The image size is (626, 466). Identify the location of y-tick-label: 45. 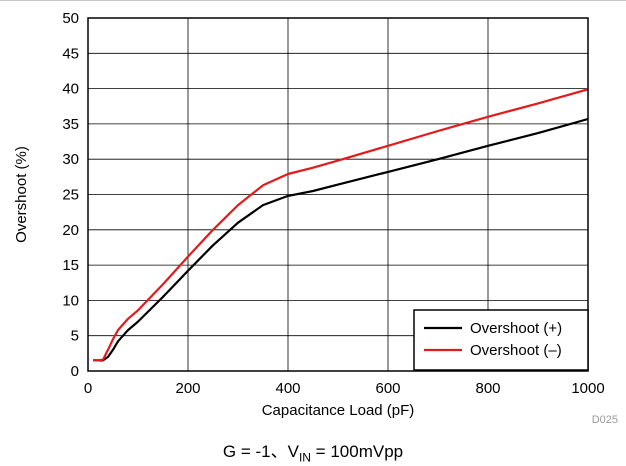
(70, 53).